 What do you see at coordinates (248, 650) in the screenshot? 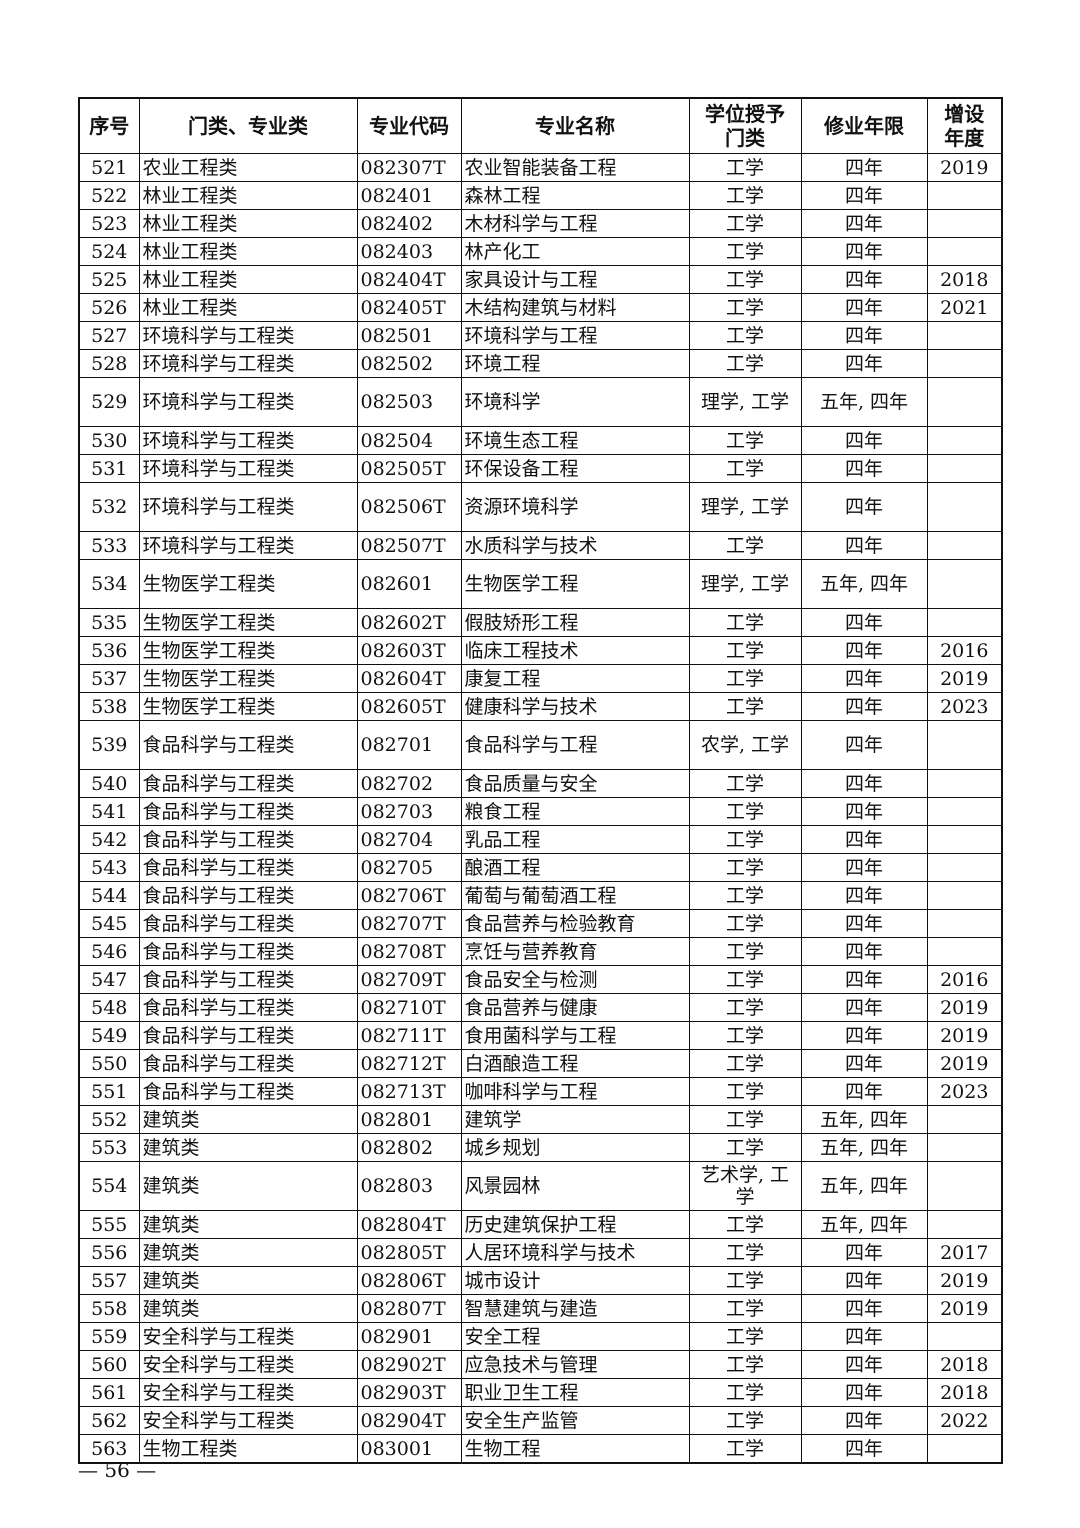
I see `category-cell: 生物医学工程类` at bounding box center [248, 650].